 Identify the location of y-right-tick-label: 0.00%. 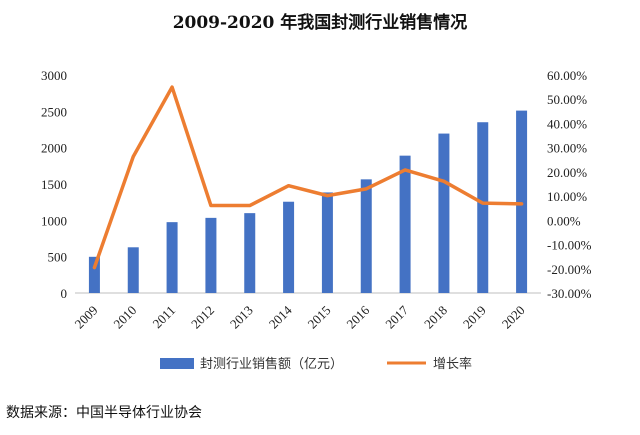
(564, 220).